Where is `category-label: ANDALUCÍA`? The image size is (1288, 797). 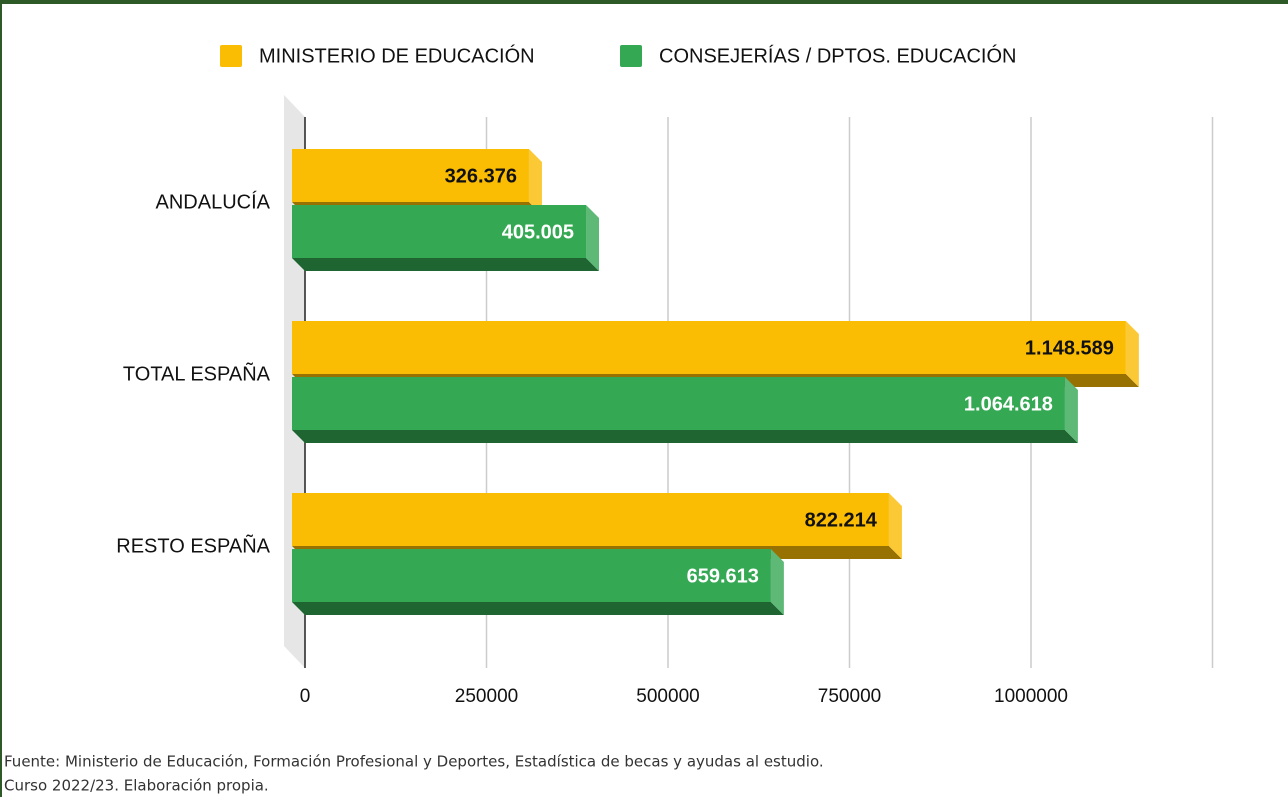 category-label: ANDALUCÍA is located at coordinates (213, 201).